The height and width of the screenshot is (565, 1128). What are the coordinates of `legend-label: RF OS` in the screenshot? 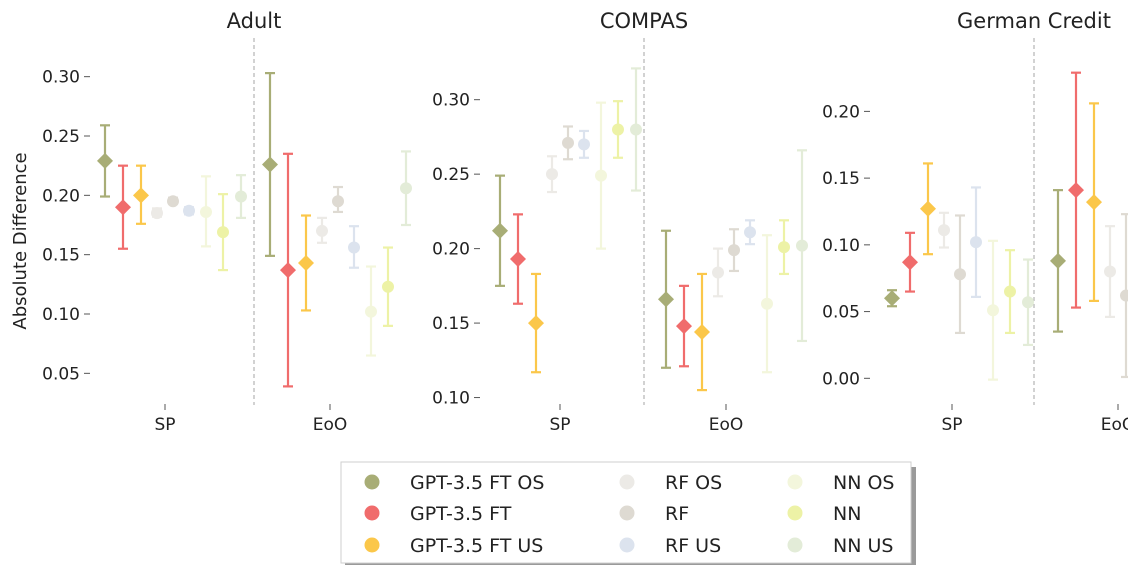 It's located at (693, 483).